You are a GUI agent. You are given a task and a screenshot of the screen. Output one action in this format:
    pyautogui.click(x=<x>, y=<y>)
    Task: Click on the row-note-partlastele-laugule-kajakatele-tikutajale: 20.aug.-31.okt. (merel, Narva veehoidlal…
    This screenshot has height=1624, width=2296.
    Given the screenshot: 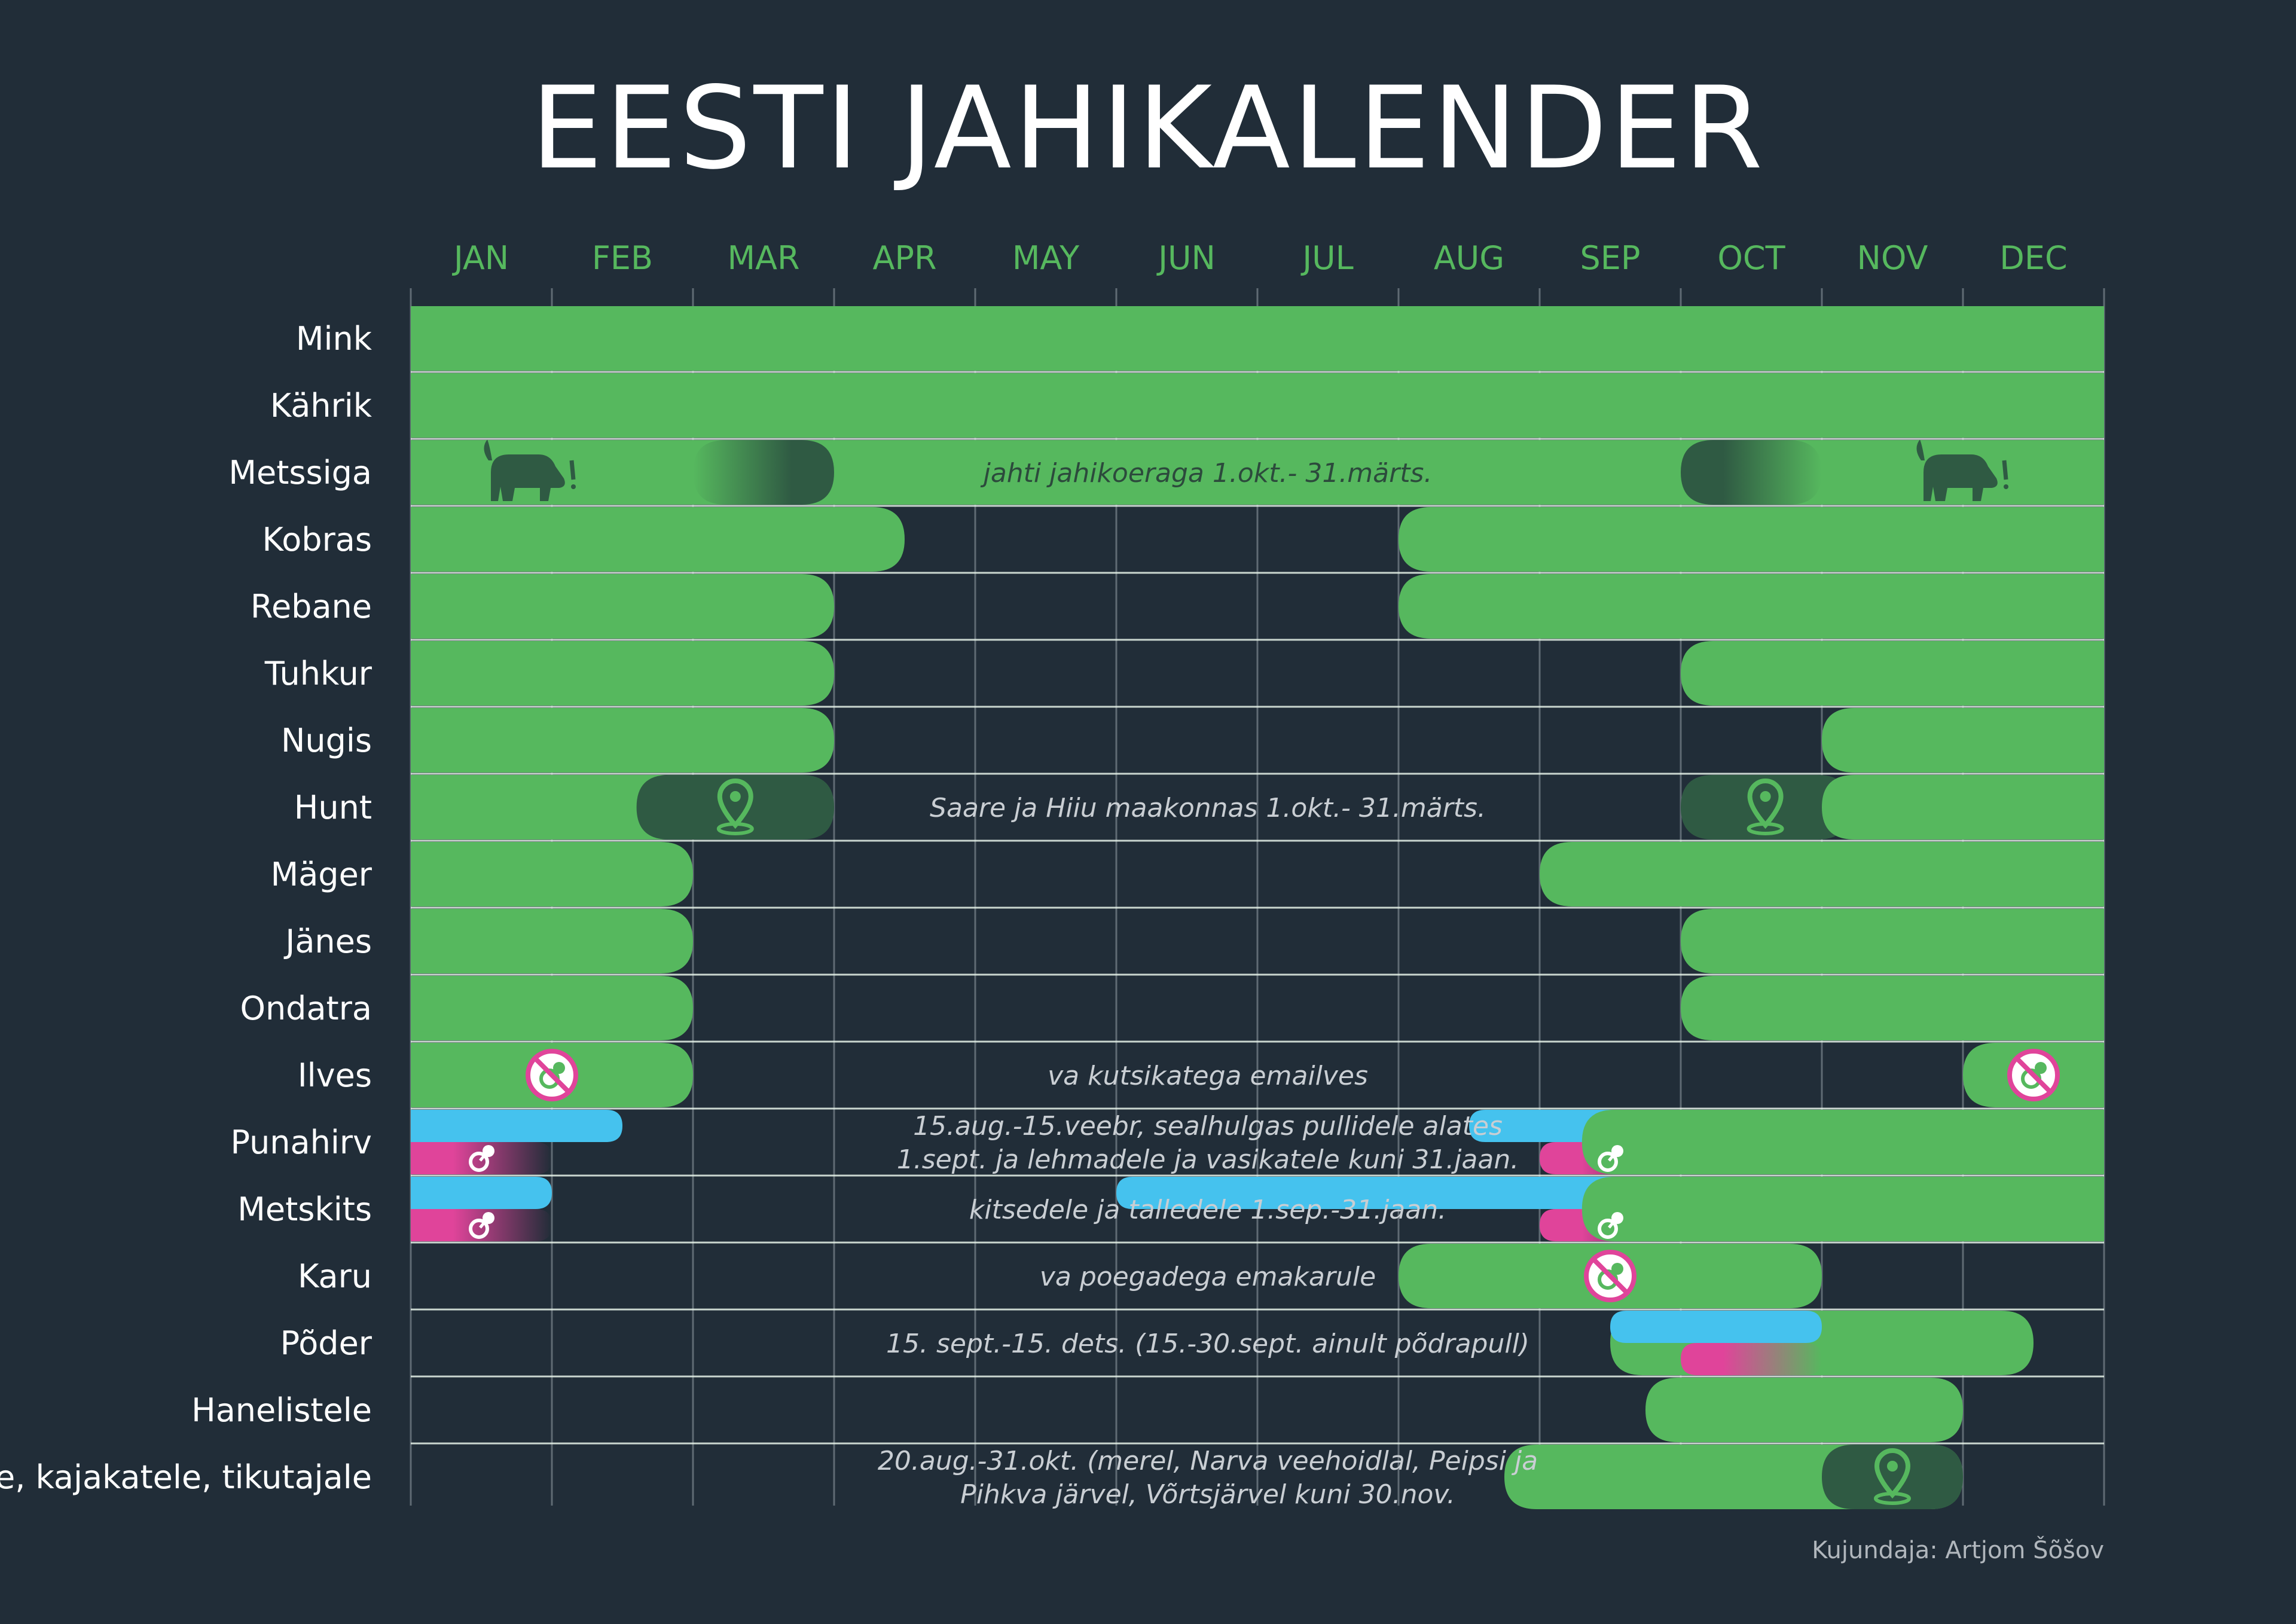 What is the action you would take?
    pyautogui.click(x=1208, y=1461)
    